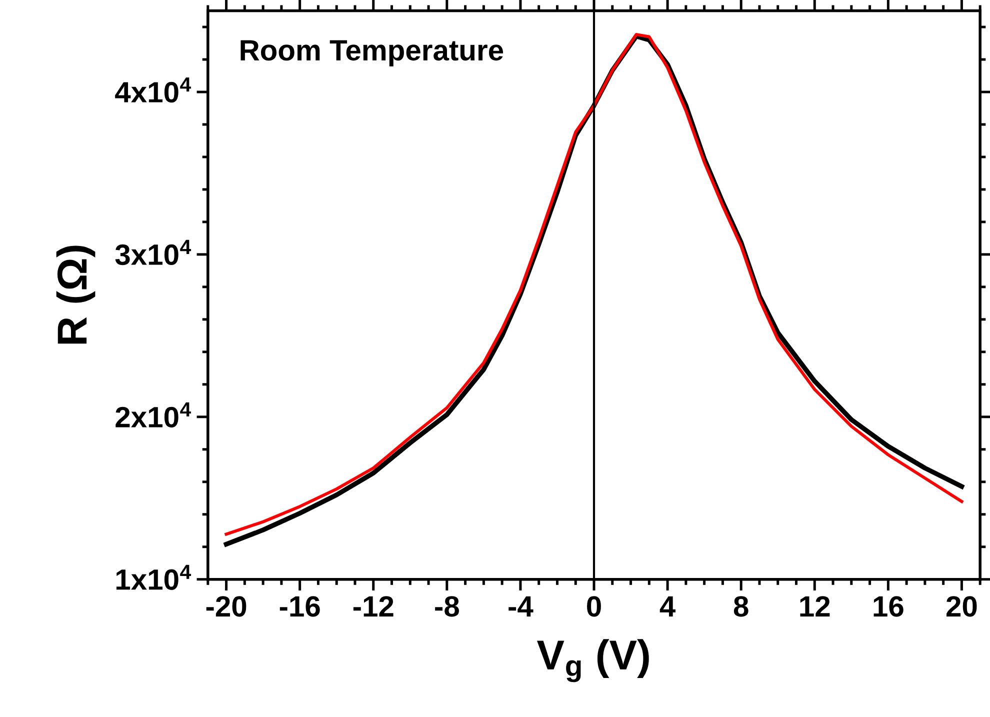  Describe the element at coordinates (154, 577) in the screenshot. I see `y-tick-label: 1x10$^{4}$` at that location.